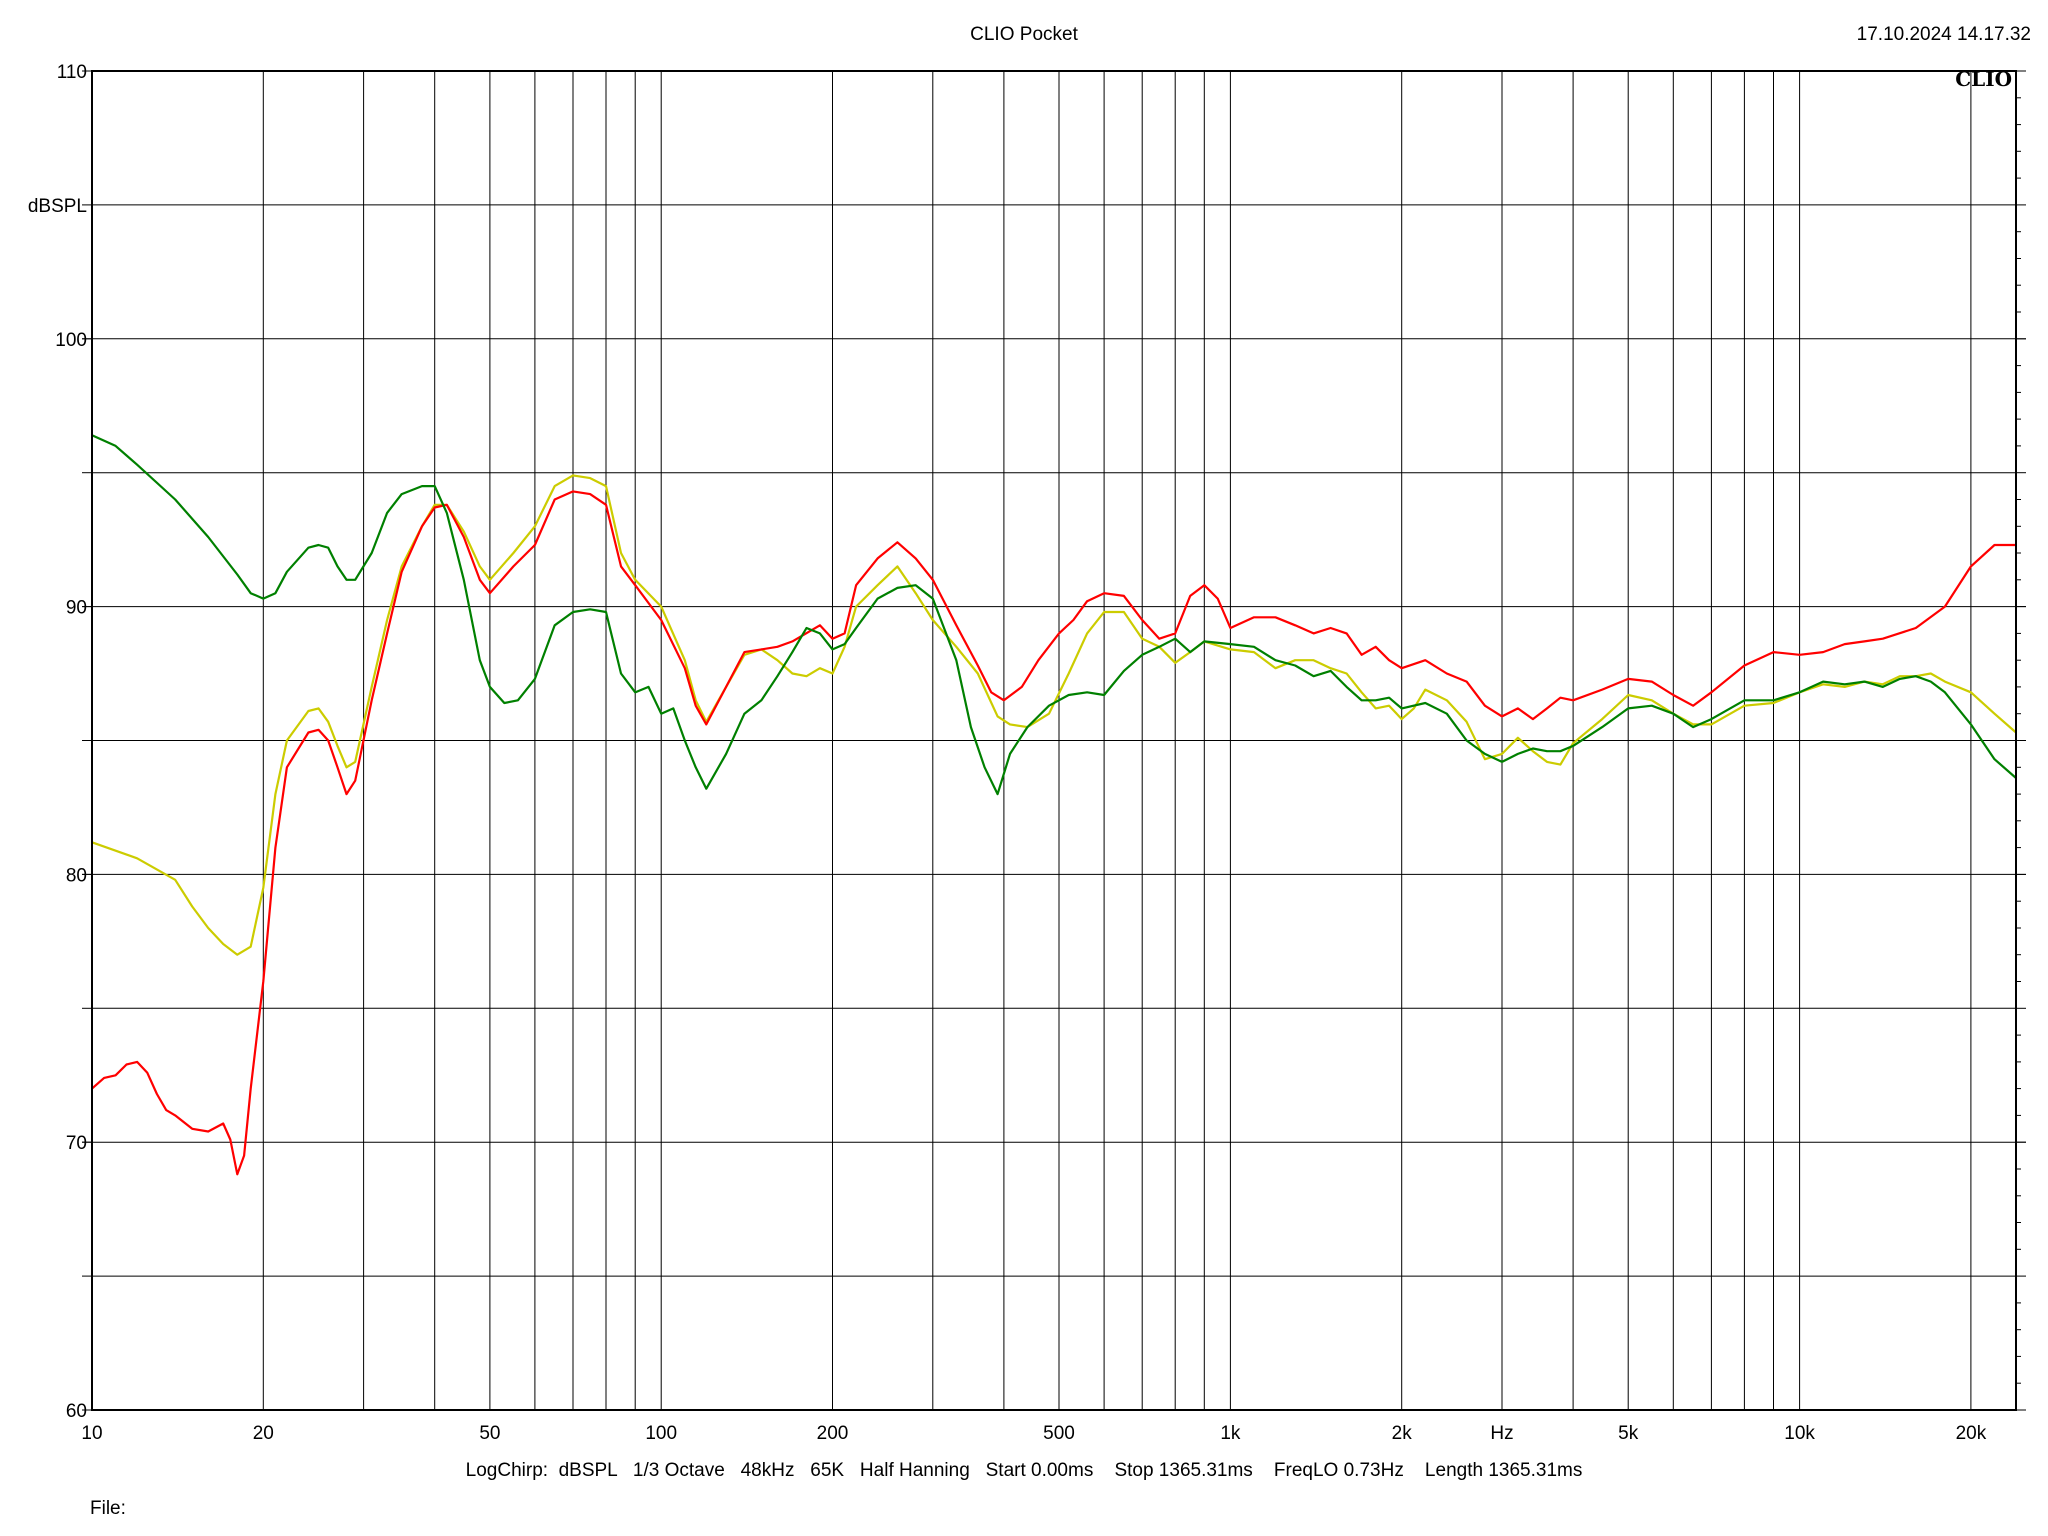 The image size is (2048, 1536). What do you see at coordinates (489, 1433) in the screenshot?
I see `x-tick-label: 50` at bounding box center [489, 1433].